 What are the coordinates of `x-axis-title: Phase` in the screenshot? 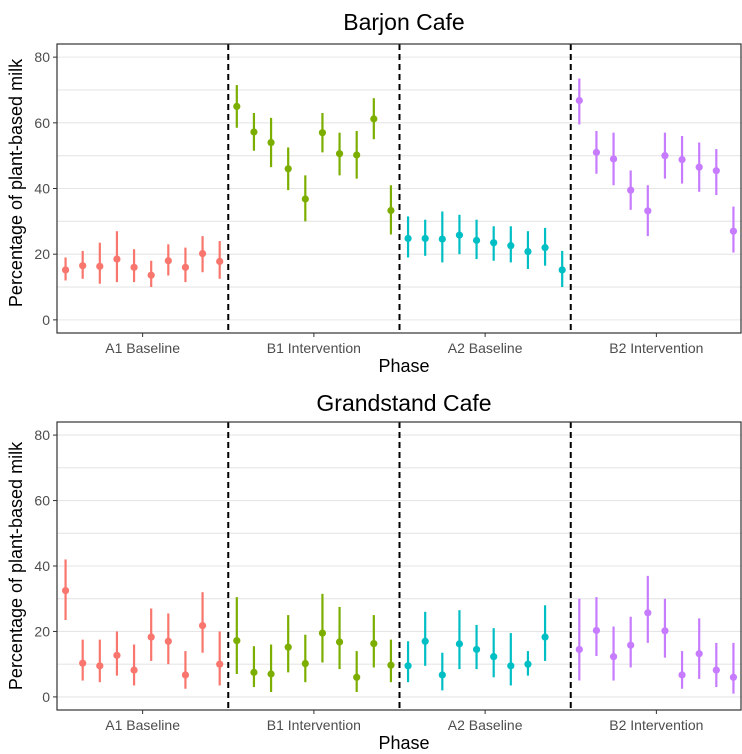 It's located at (403, 366).